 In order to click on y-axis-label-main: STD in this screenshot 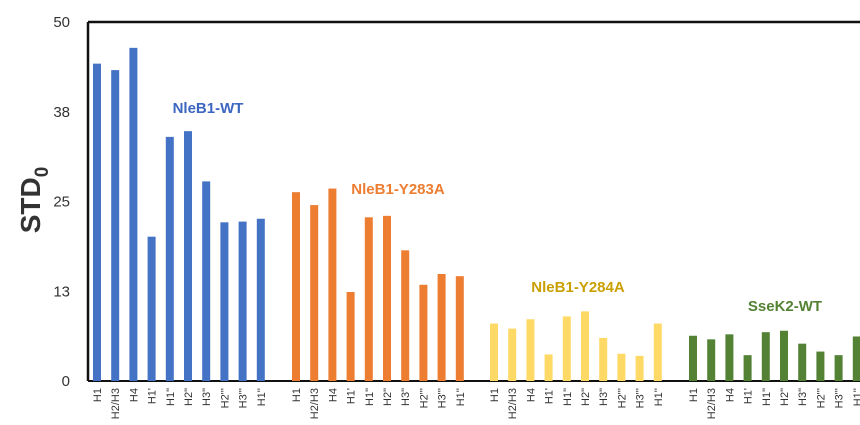, I will do `click(30, 205)`.